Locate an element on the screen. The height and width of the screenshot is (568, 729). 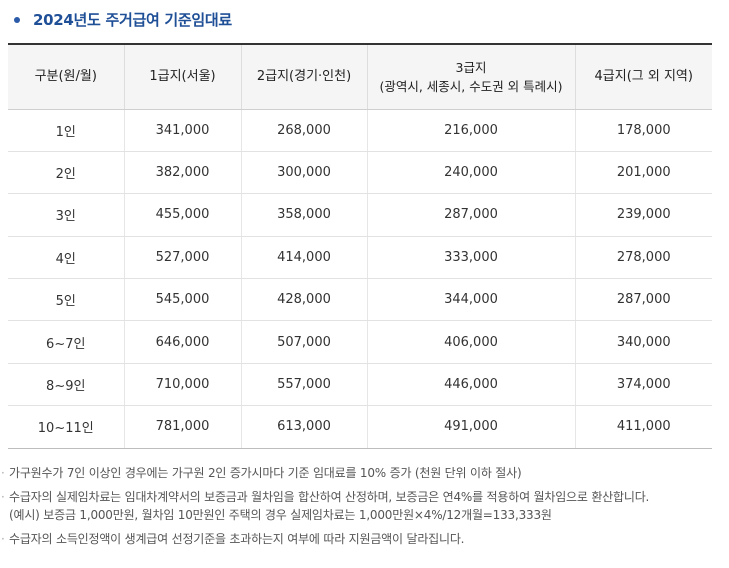
cell-household-size: 2인 is located at coordinates (66, 173).